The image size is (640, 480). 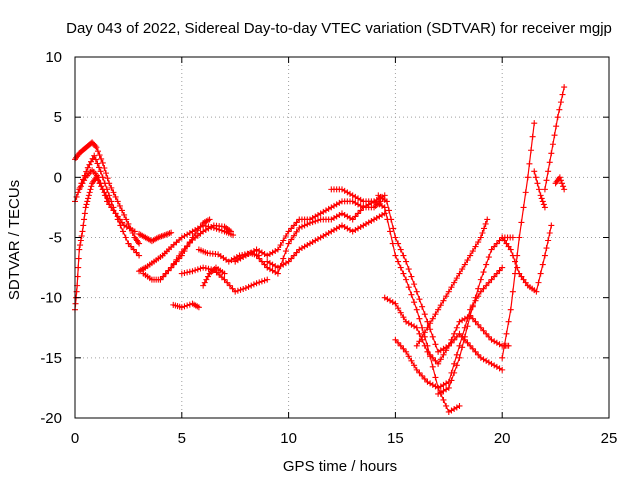 I want to click on y-tick-label: 0, so click(x=58, y=177).